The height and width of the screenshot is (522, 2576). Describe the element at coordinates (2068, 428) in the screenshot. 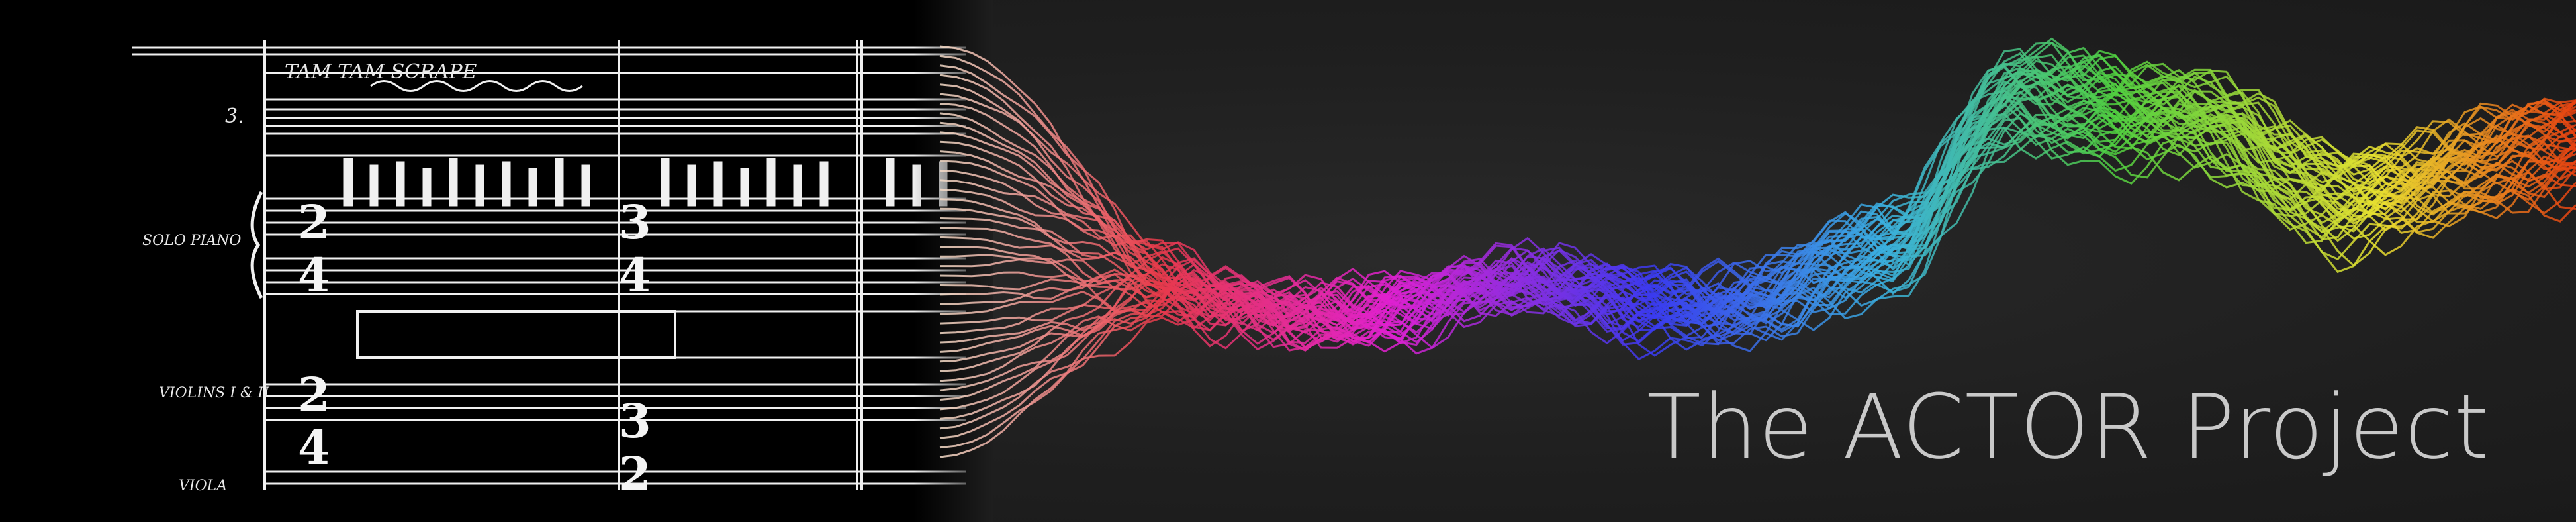

I see `banner-title: The ACTOR Project` at that location.